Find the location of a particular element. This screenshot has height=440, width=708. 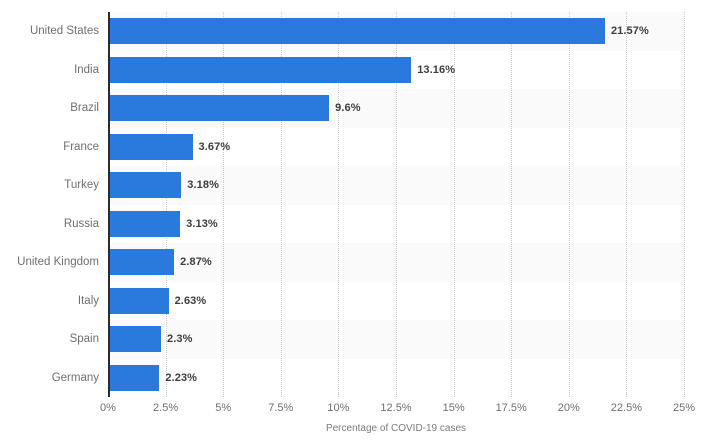

category-label: France is located at coordinates (81, 146).